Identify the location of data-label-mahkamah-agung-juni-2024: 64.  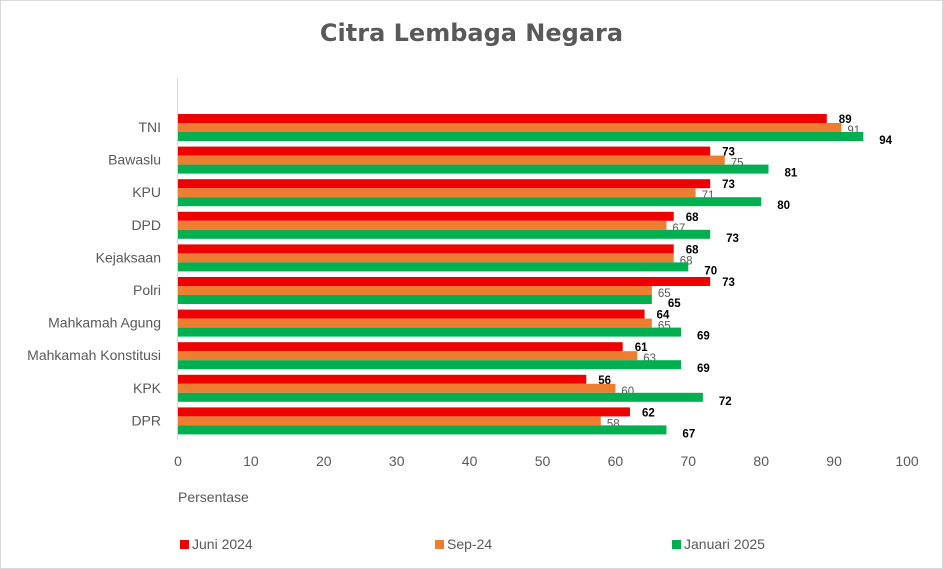
(663, 316).